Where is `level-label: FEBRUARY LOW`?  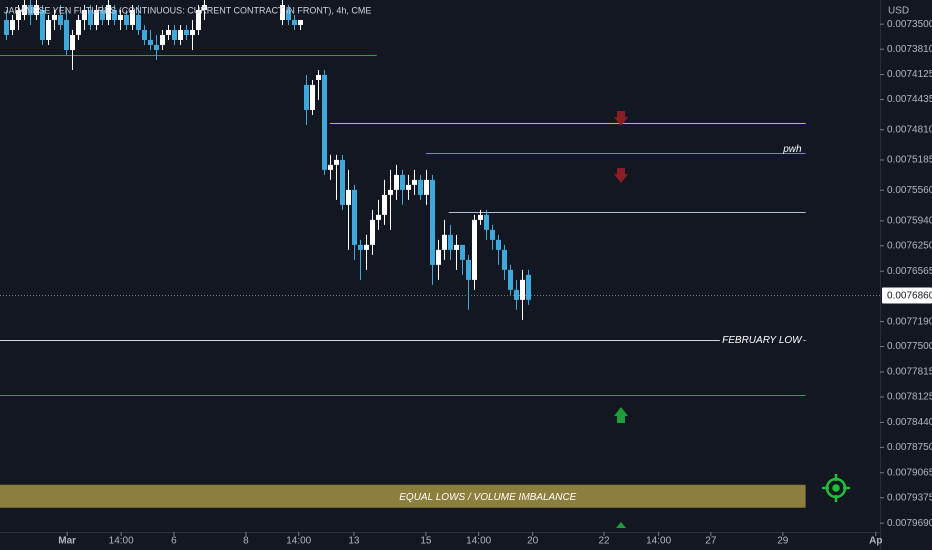 level-label: FEBRUARY LOW is located at coordinates (762, 340).